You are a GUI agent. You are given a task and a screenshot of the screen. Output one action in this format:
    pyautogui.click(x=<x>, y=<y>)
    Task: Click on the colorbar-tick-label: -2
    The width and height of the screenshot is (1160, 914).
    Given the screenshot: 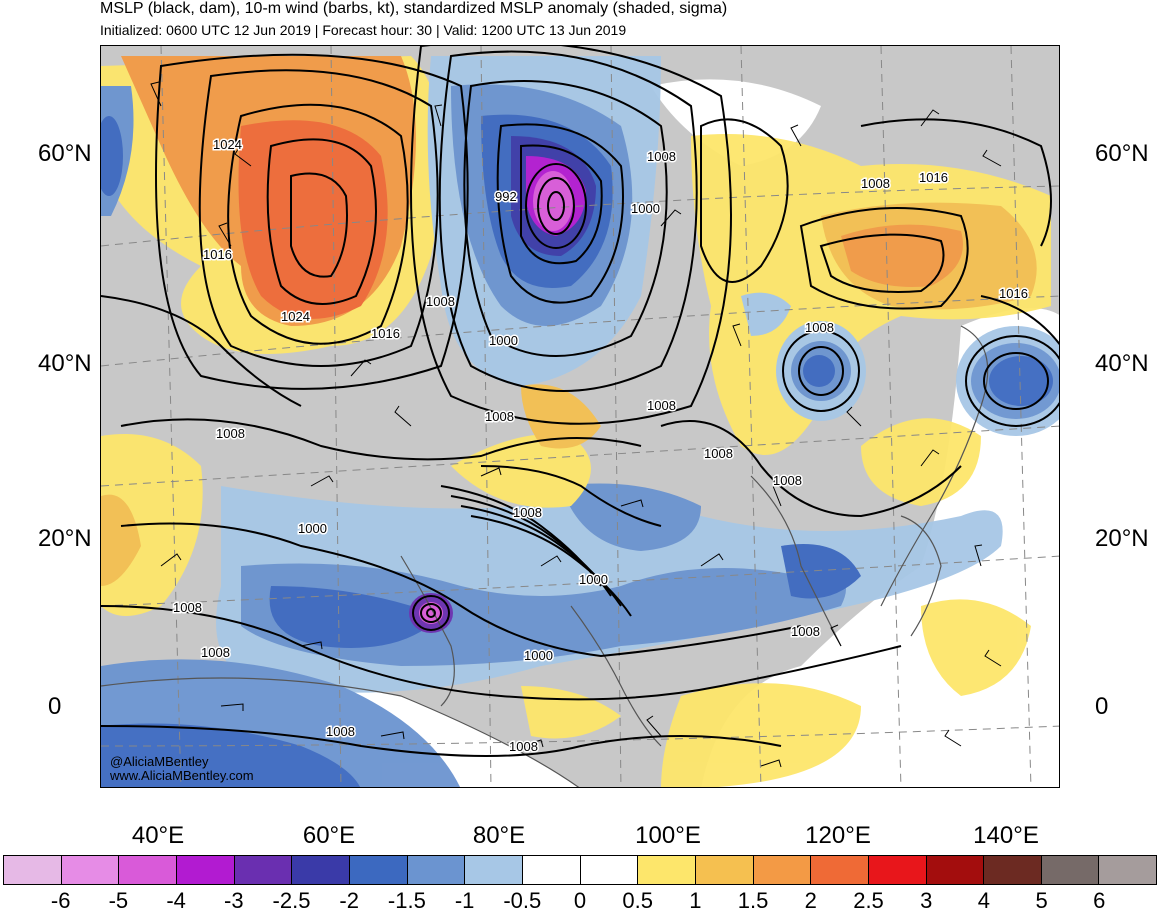 What is the action you would take?
    pyautogui.click(x=349, y=900)
    